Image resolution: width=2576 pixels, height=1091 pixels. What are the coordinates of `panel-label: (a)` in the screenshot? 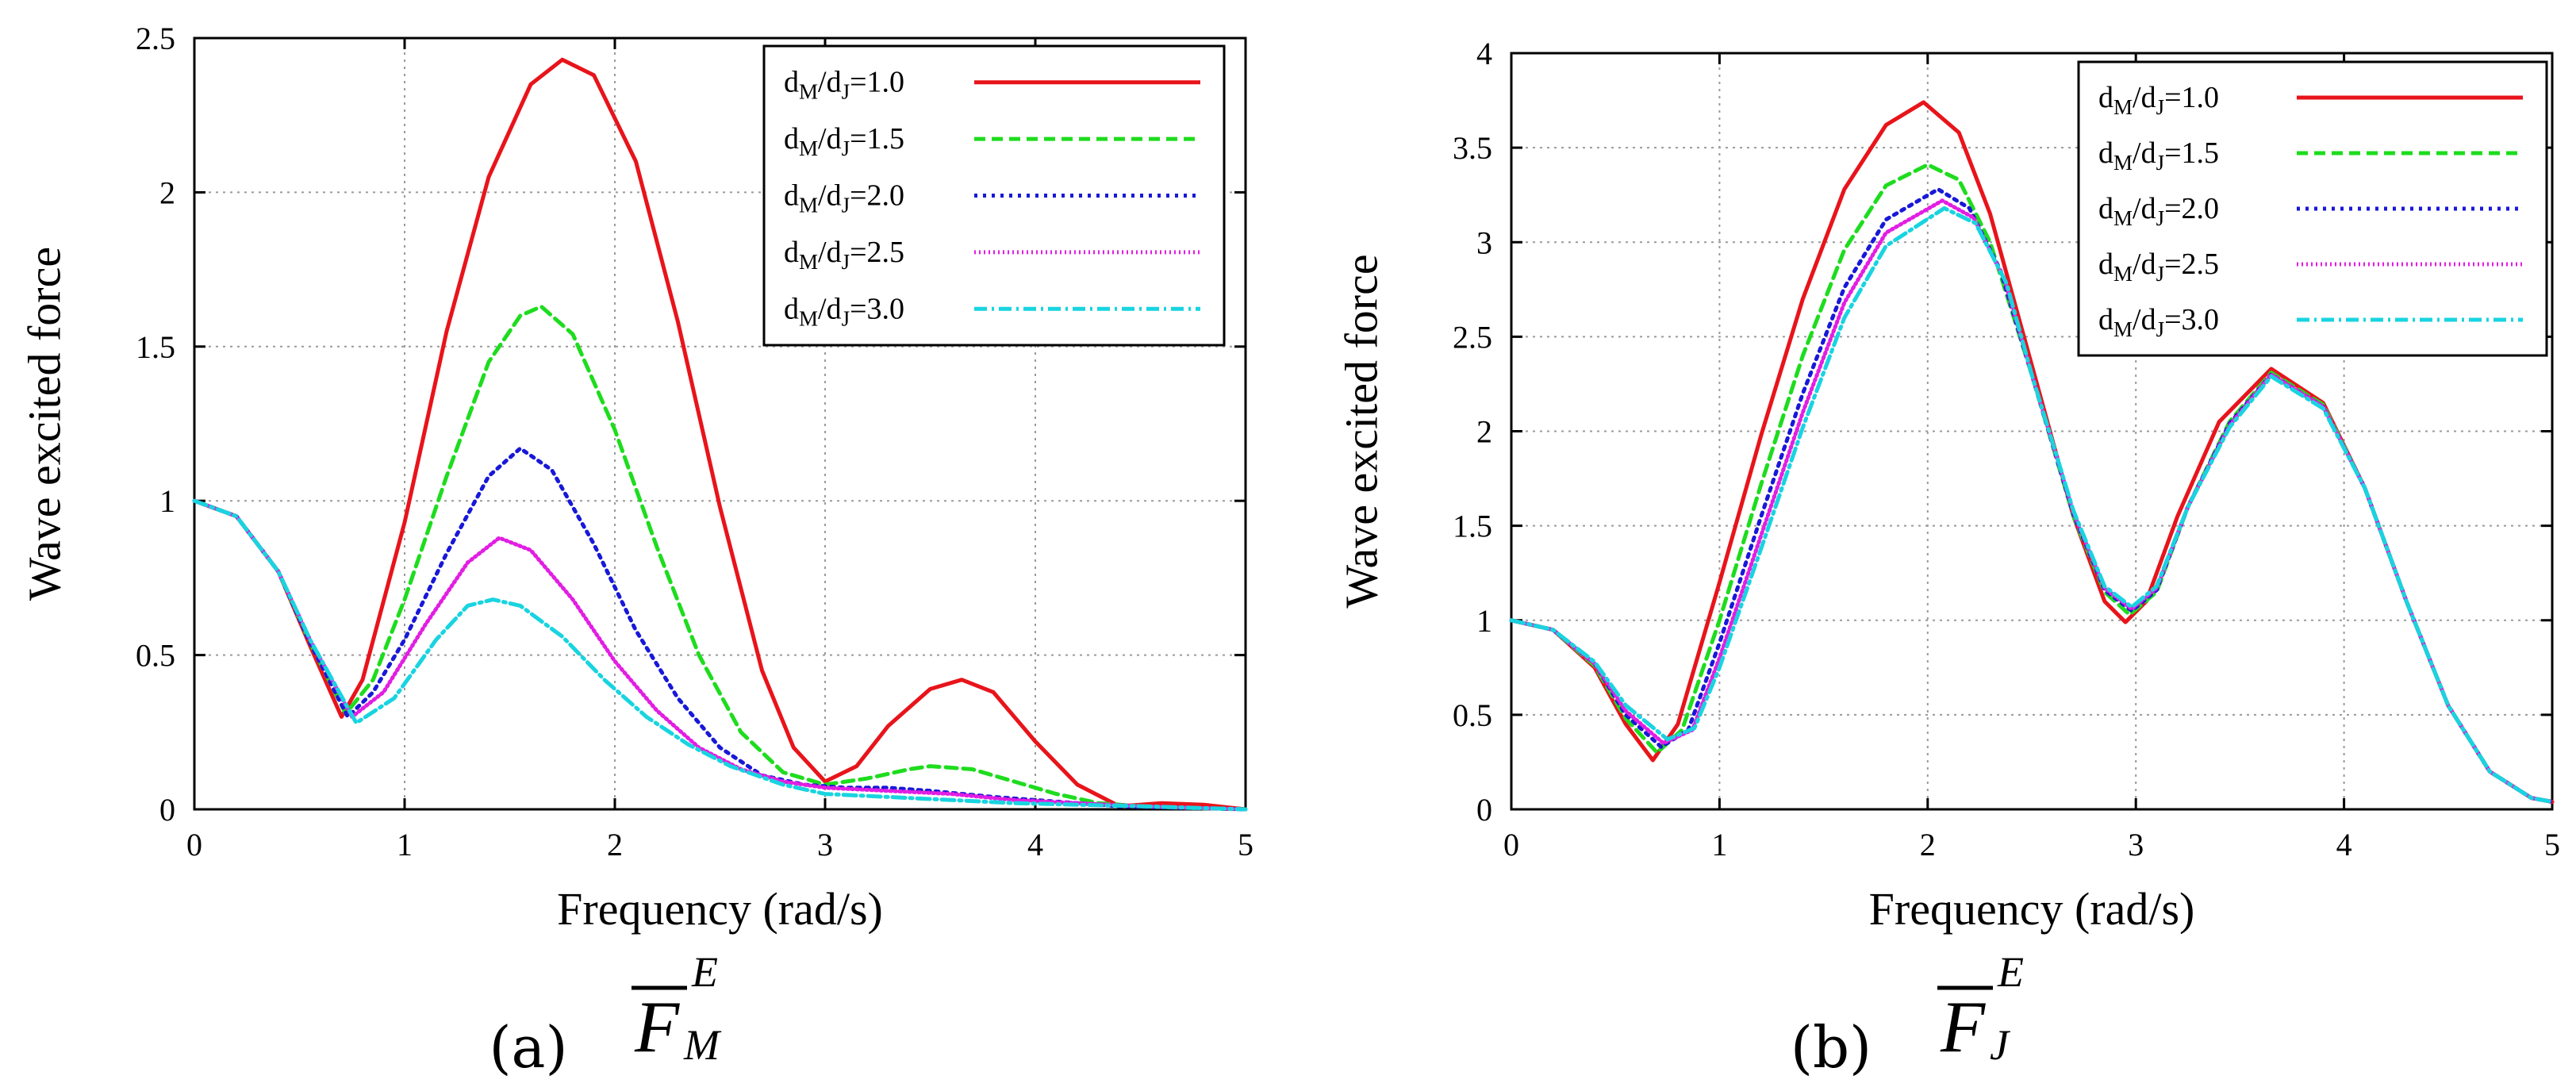 It's located at (528, 1047).